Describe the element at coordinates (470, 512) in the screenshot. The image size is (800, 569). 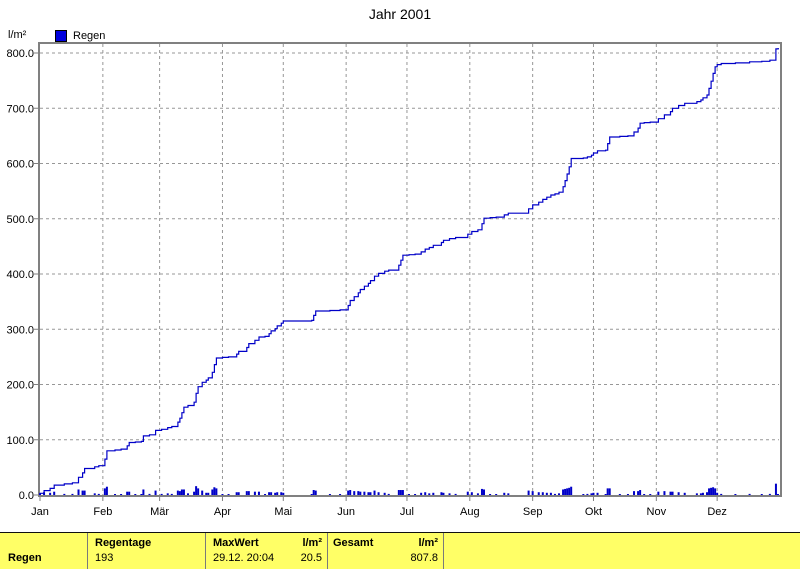
I see `x-axis-month-label: Aug` at that location.